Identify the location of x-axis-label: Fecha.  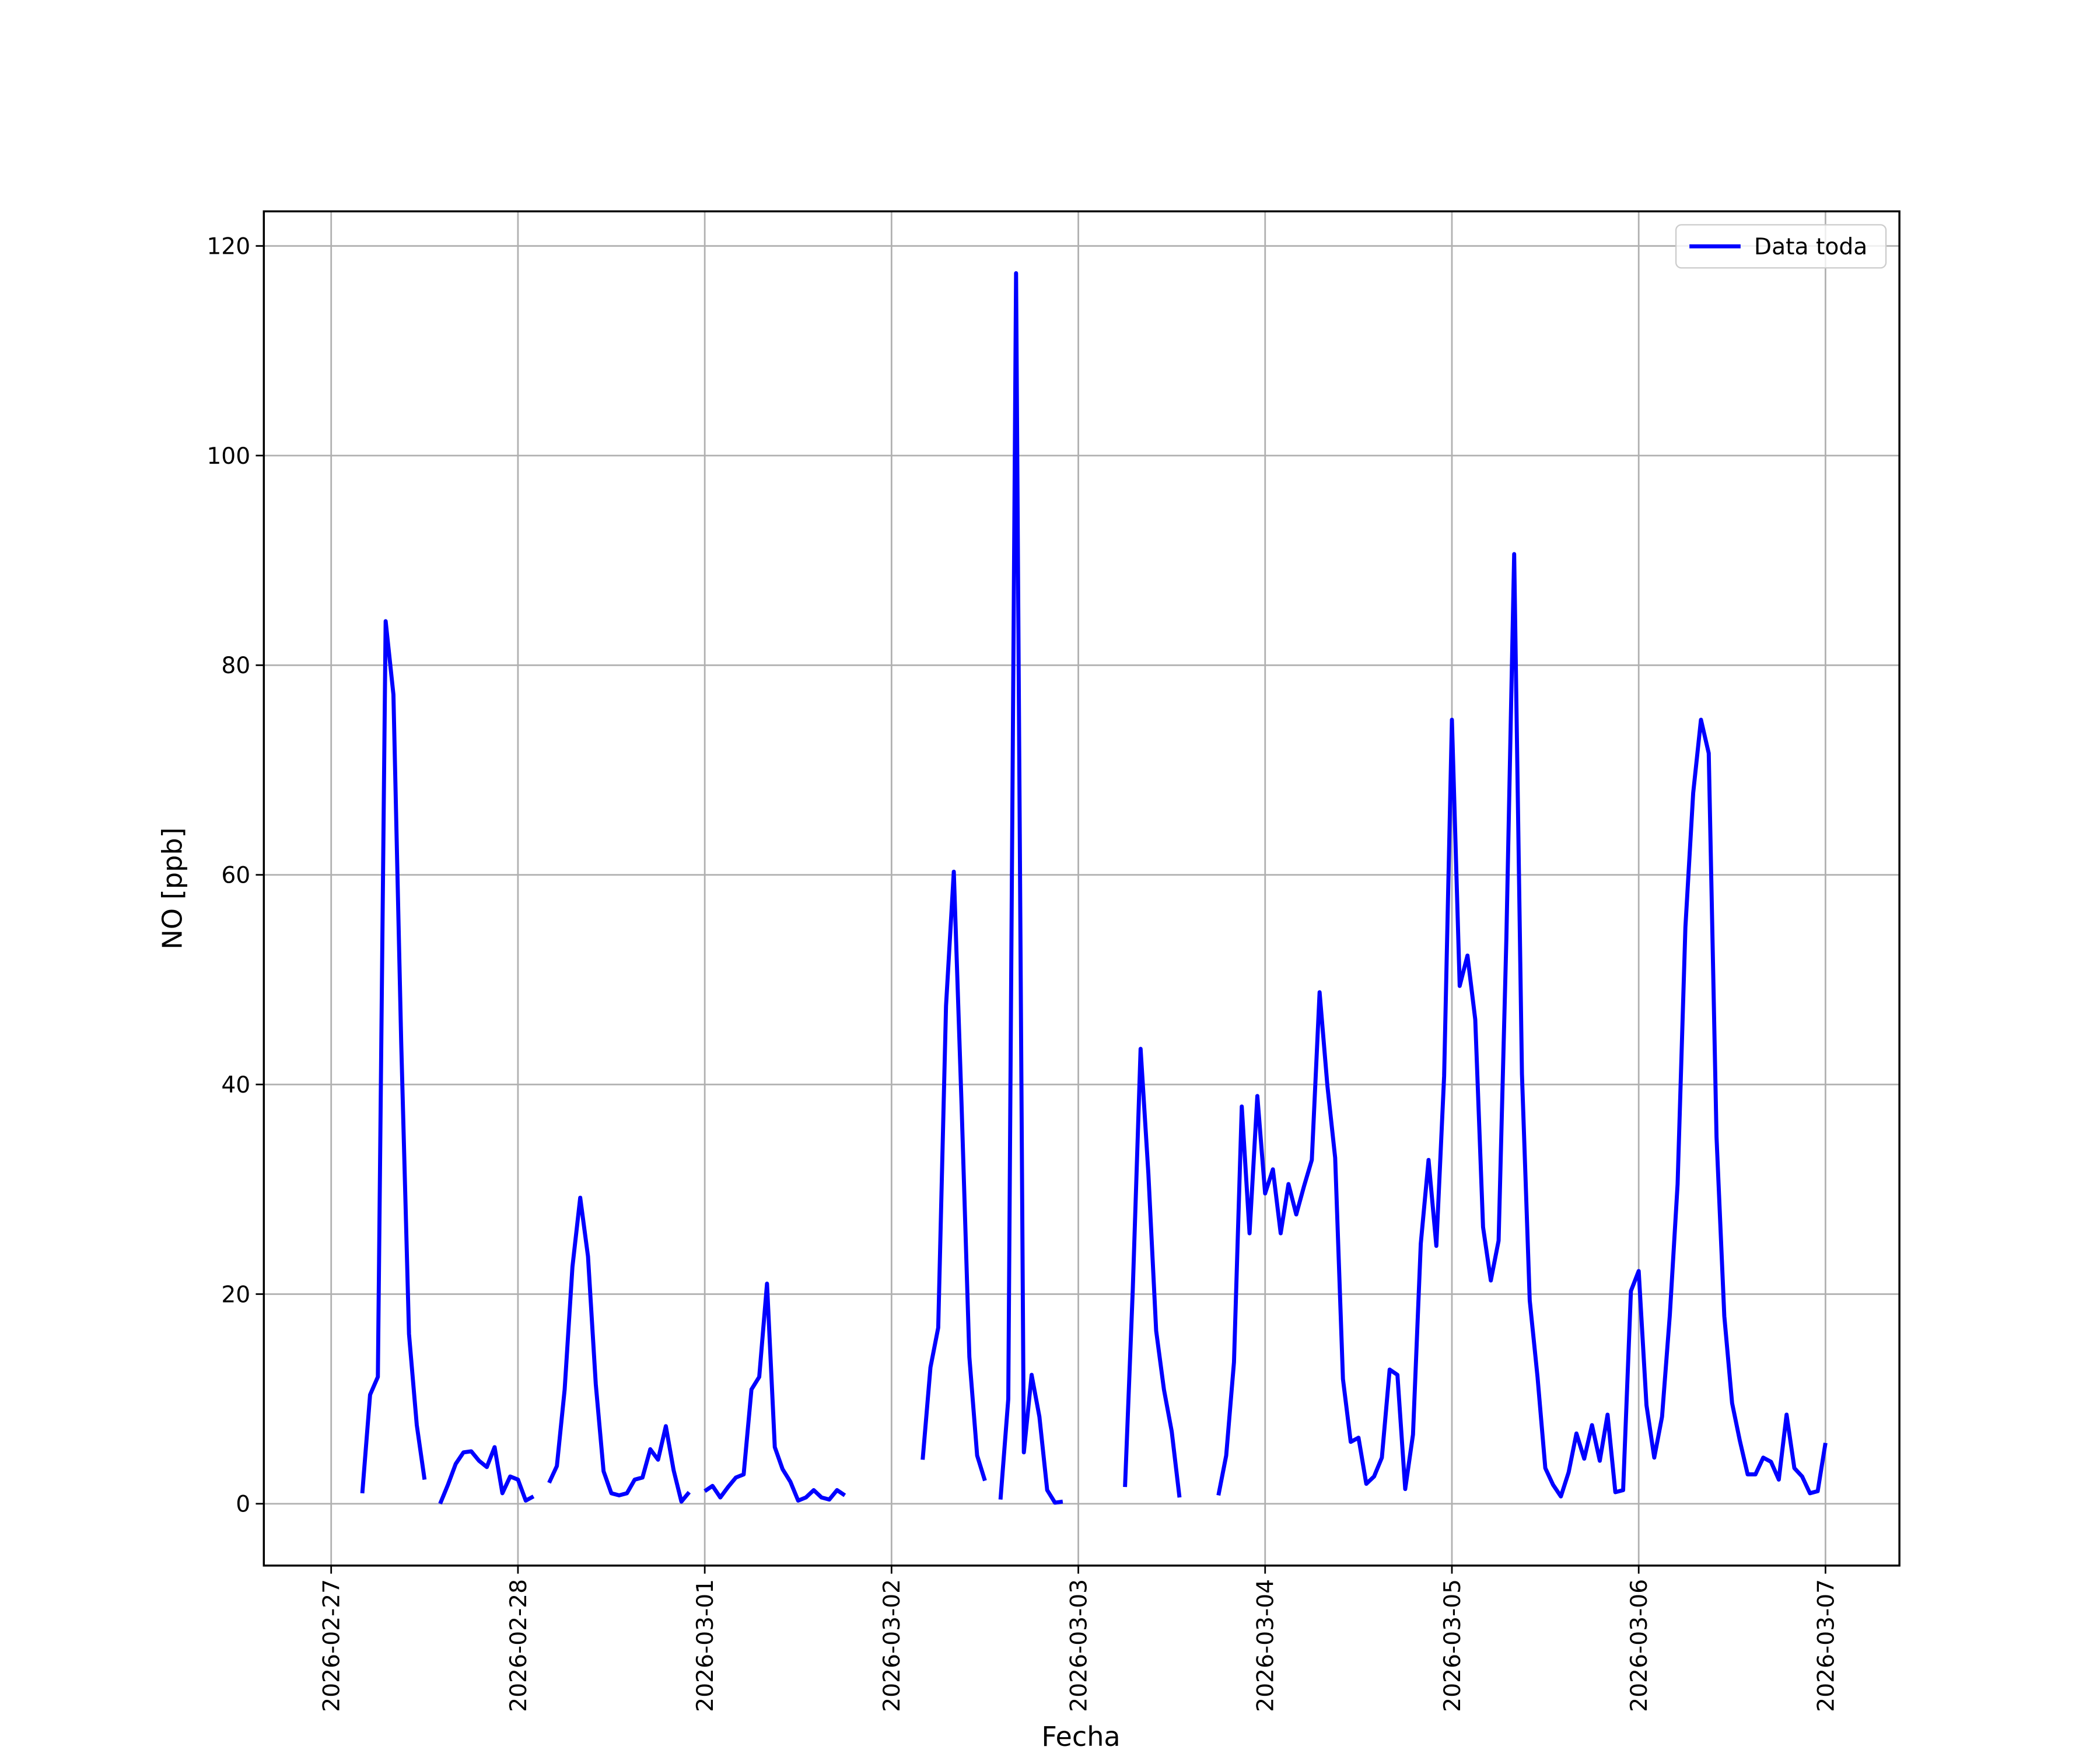
(1080, 1735).